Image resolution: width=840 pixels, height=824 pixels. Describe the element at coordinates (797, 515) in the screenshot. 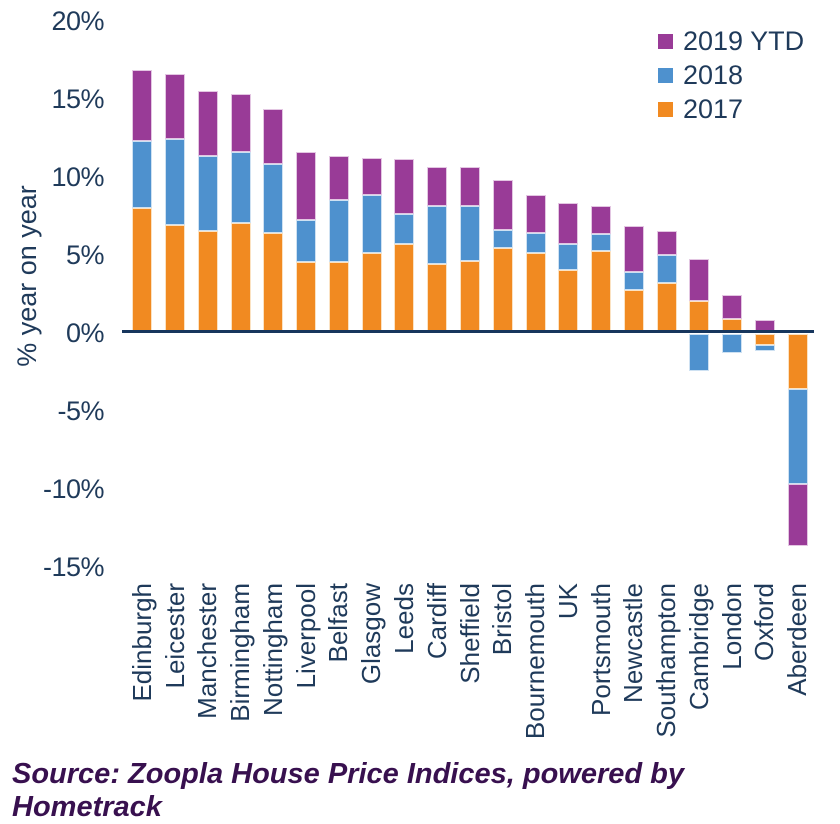

I see `bar-segment-2019-ytd-aberdeen` at that location.